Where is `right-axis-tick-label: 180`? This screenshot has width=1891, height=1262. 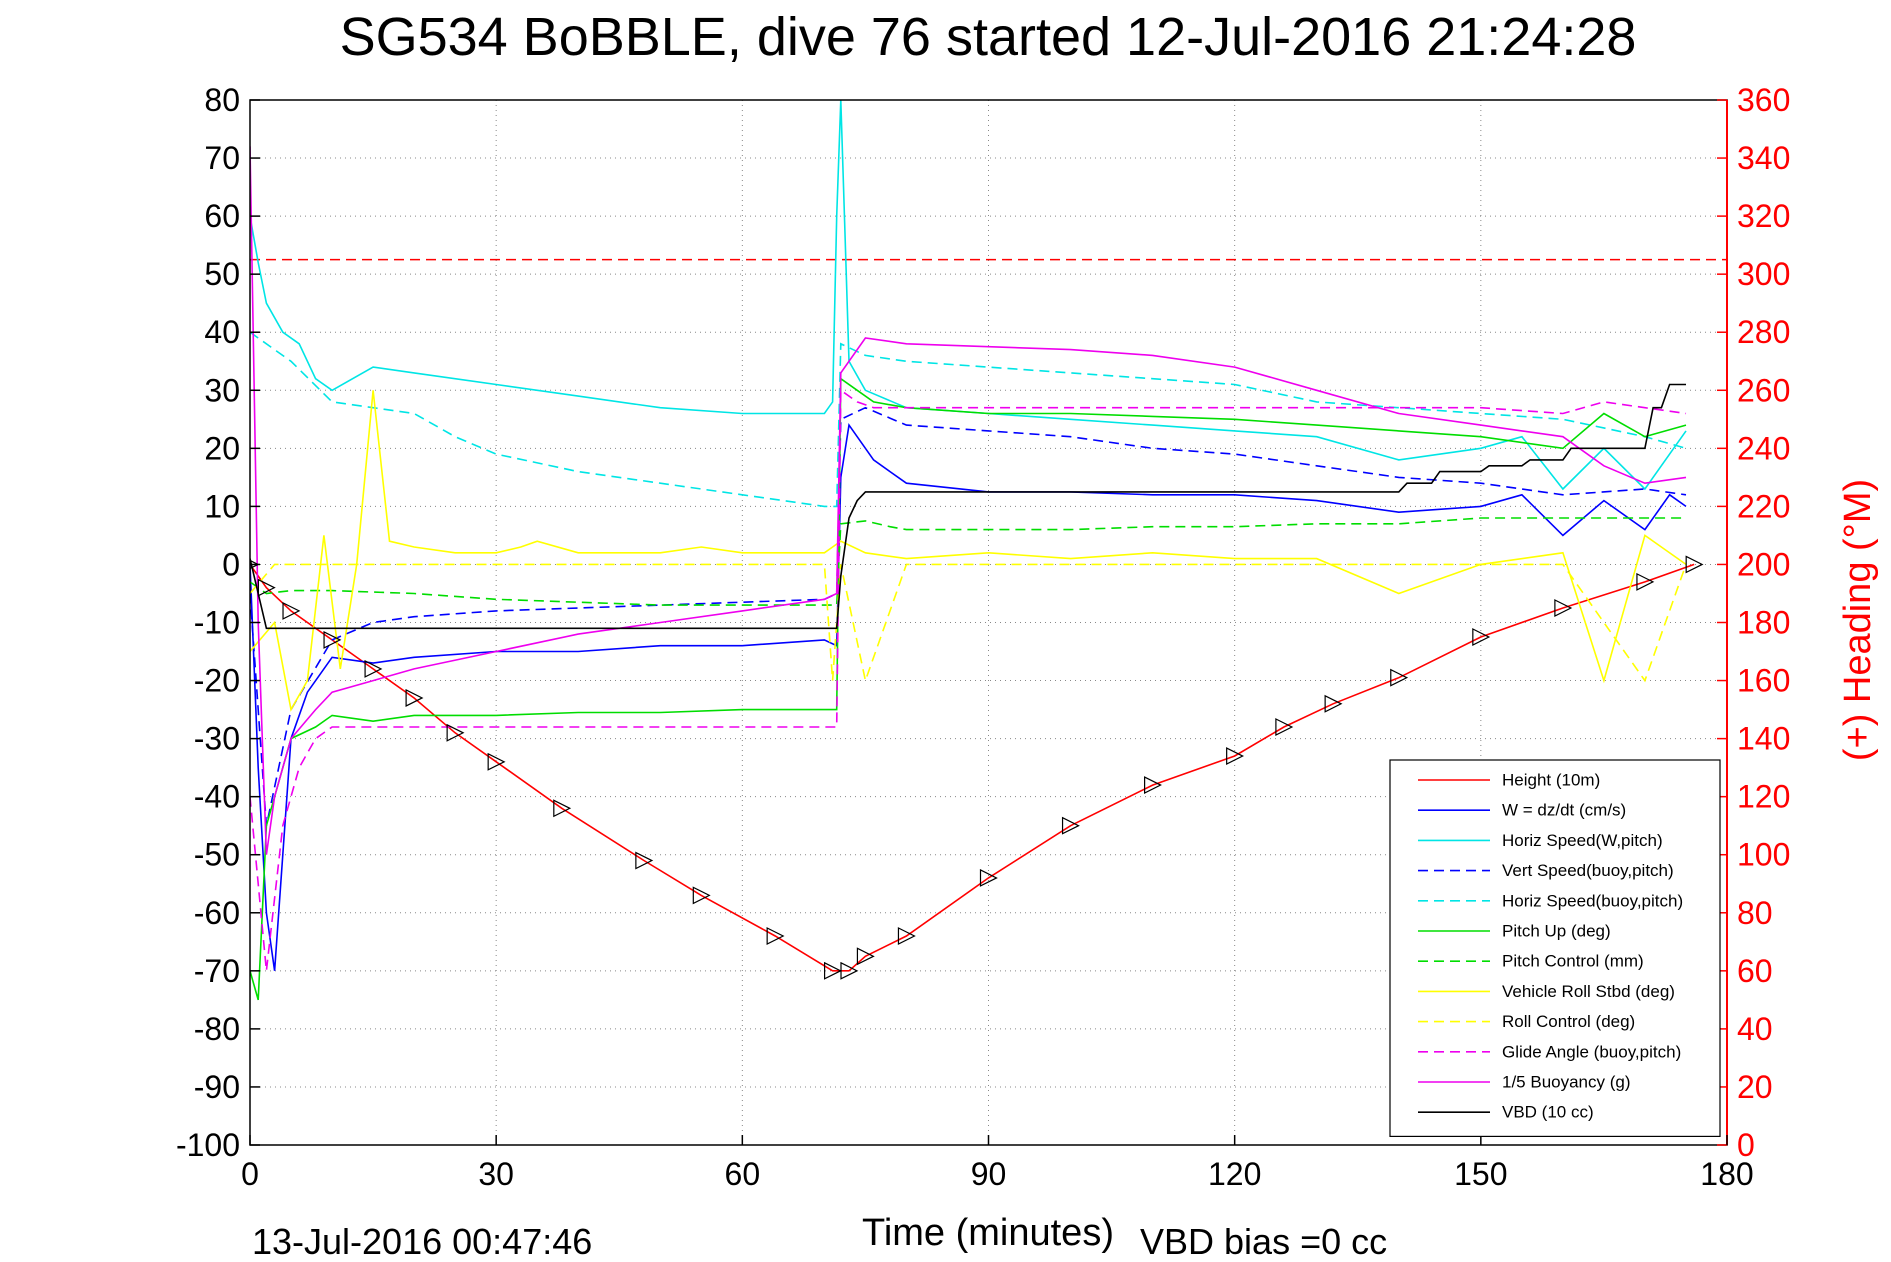
right-axis-tick-label: 180 is located at coordinates (1763, 623).